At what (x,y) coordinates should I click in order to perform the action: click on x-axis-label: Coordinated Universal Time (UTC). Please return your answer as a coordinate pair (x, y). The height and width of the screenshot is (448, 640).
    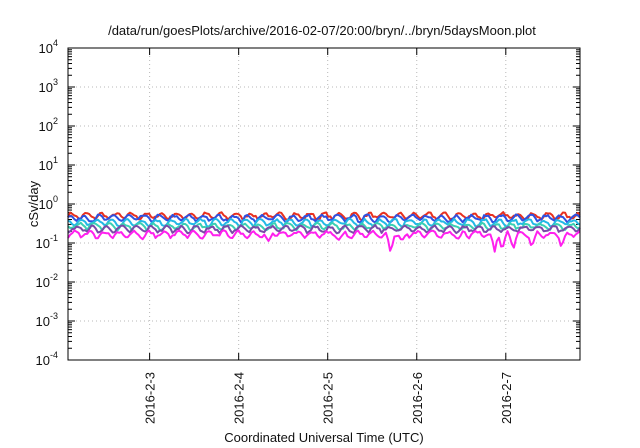
    Looking at the image, I should click on (323, 437).